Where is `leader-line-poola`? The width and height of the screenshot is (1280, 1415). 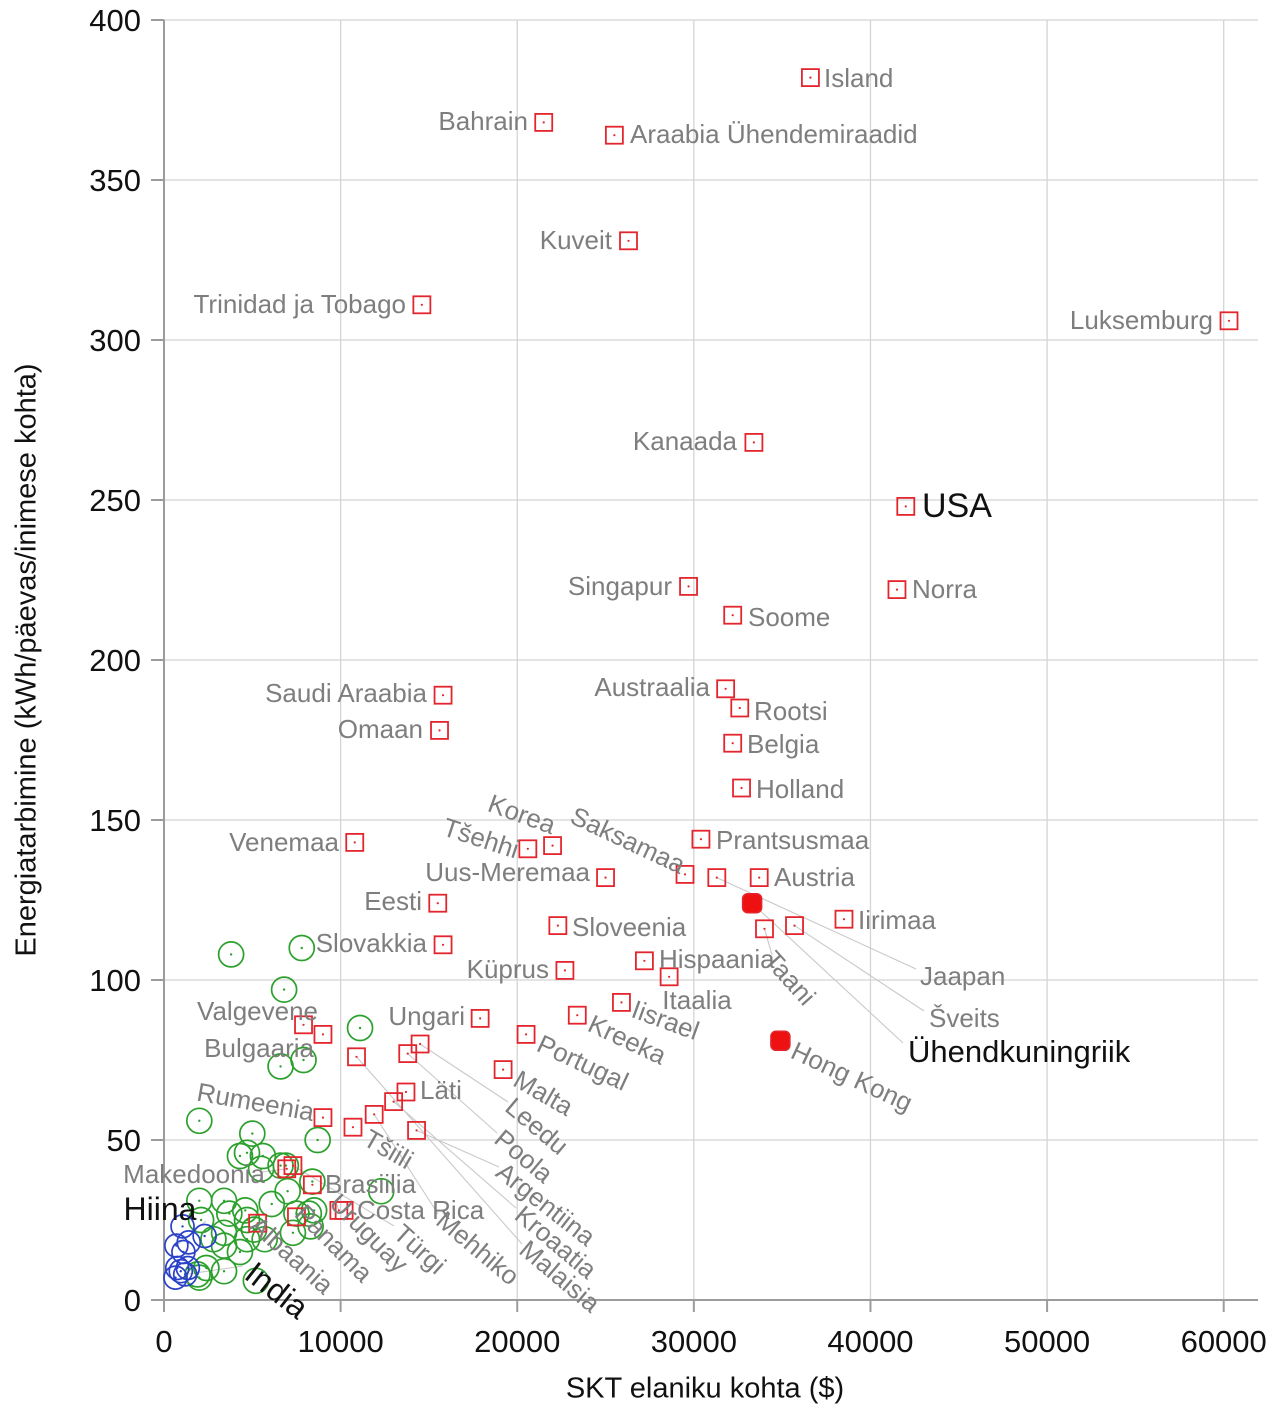
leader-line-poola is located at coordinates (452, 1093).